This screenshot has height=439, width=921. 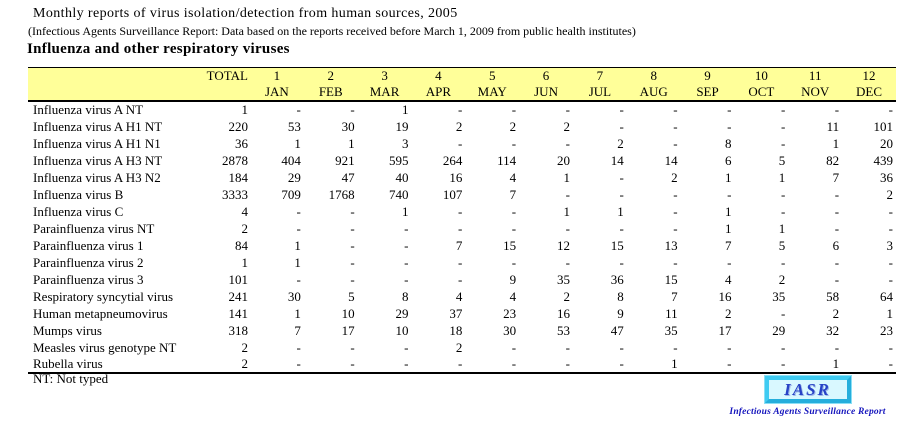 What do you see at coordinates (224, 365) in the screenshot?
I see `total-value: 2` at bounding box center [224, 365].